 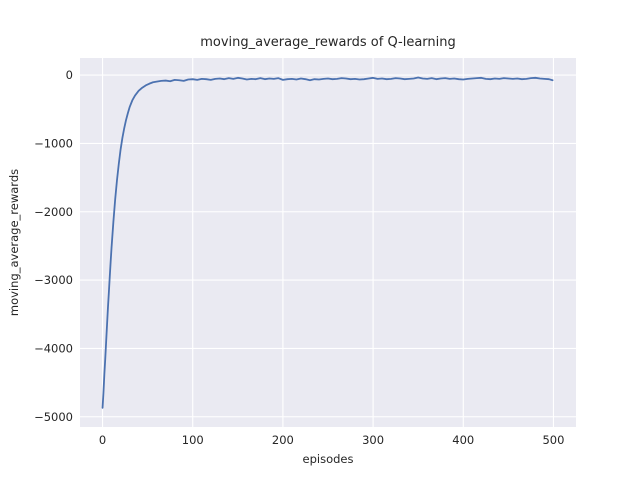 I want to click on x-tick-label: 400, so click(x=463, y=440).